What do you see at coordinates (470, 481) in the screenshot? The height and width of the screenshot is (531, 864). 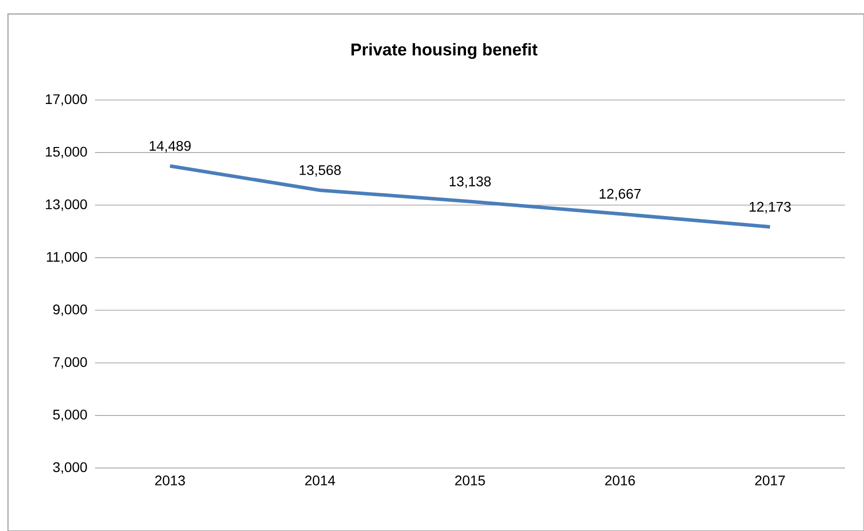 I see `x-tick-label: 2015` at bounding box center [470, 481].